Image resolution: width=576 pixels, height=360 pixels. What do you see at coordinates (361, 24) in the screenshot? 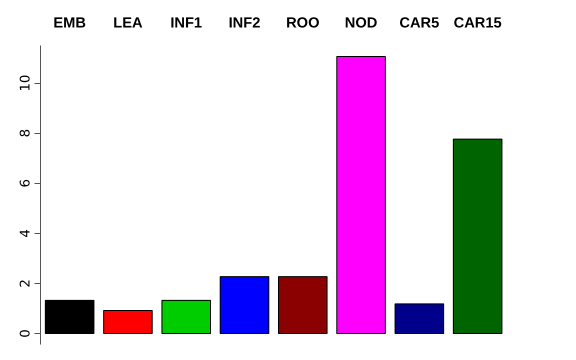
I see `x-tick-label: NOD` at bounding box center [361, 24].